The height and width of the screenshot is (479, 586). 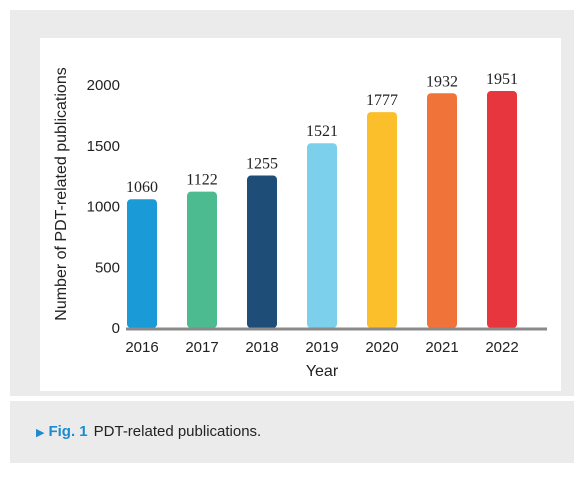 What do you see at coordinates (103, 85) in the screenshot?
I see `y-tick-label: 2000` at bounding box center [103, 85].